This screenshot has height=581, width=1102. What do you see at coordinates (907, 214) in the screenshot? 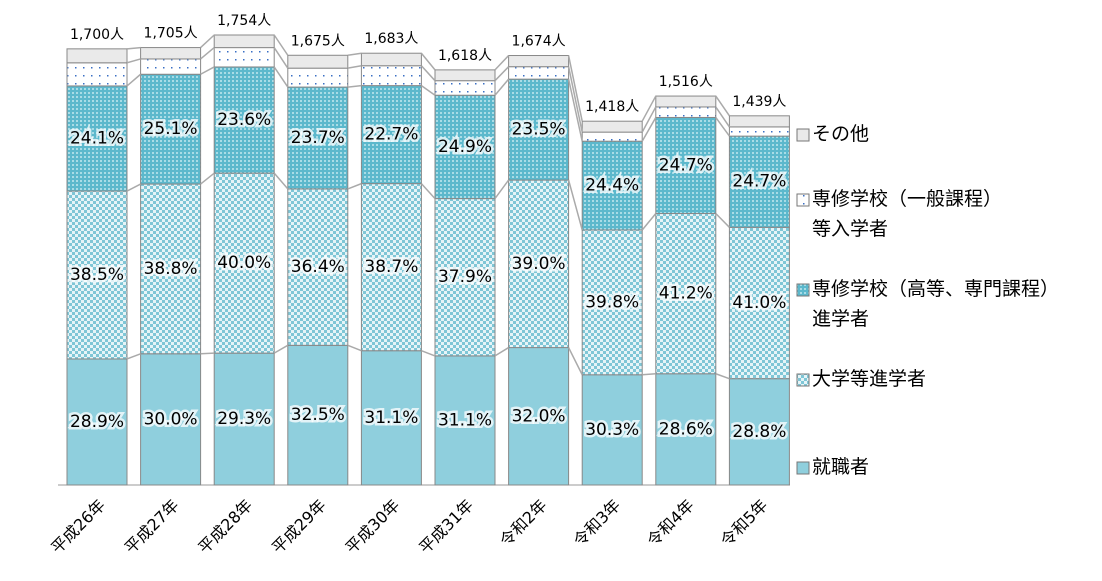
I see `legend-label: 専修学校（一般課程） 等入学者` at bounding box center [907, 214].